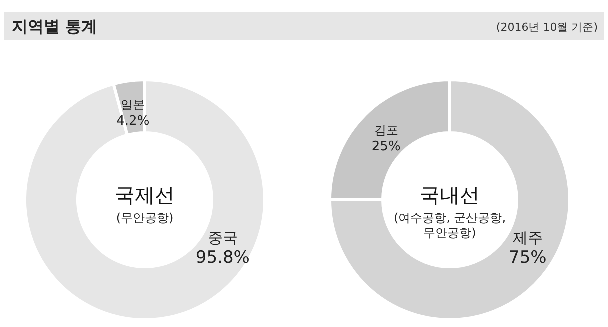  What do you see at coordinates (133, 105) in the screenshot?
I see `slice-label: 일본` at bounding box center [133, 105].